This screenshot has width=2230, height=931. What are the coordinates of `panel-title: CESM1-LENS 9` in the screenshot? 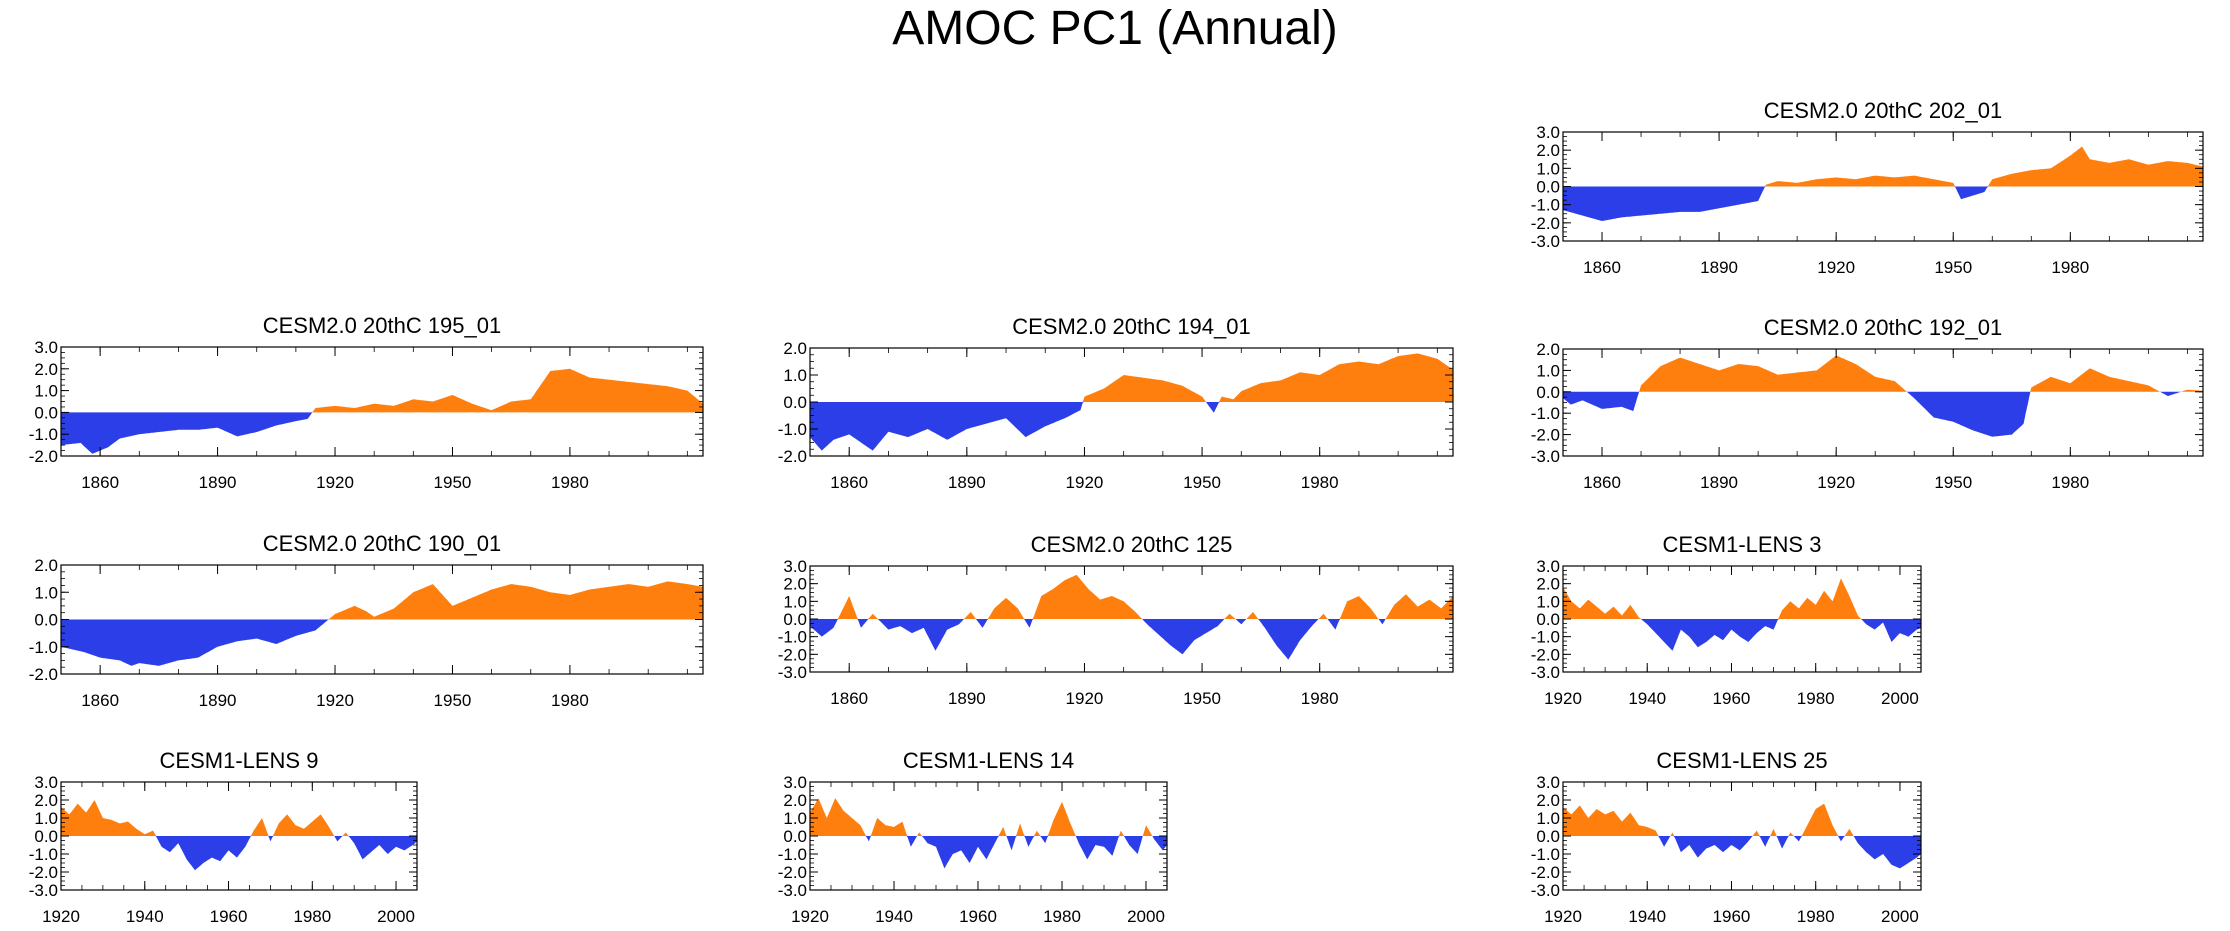 It's located at (239, 760).